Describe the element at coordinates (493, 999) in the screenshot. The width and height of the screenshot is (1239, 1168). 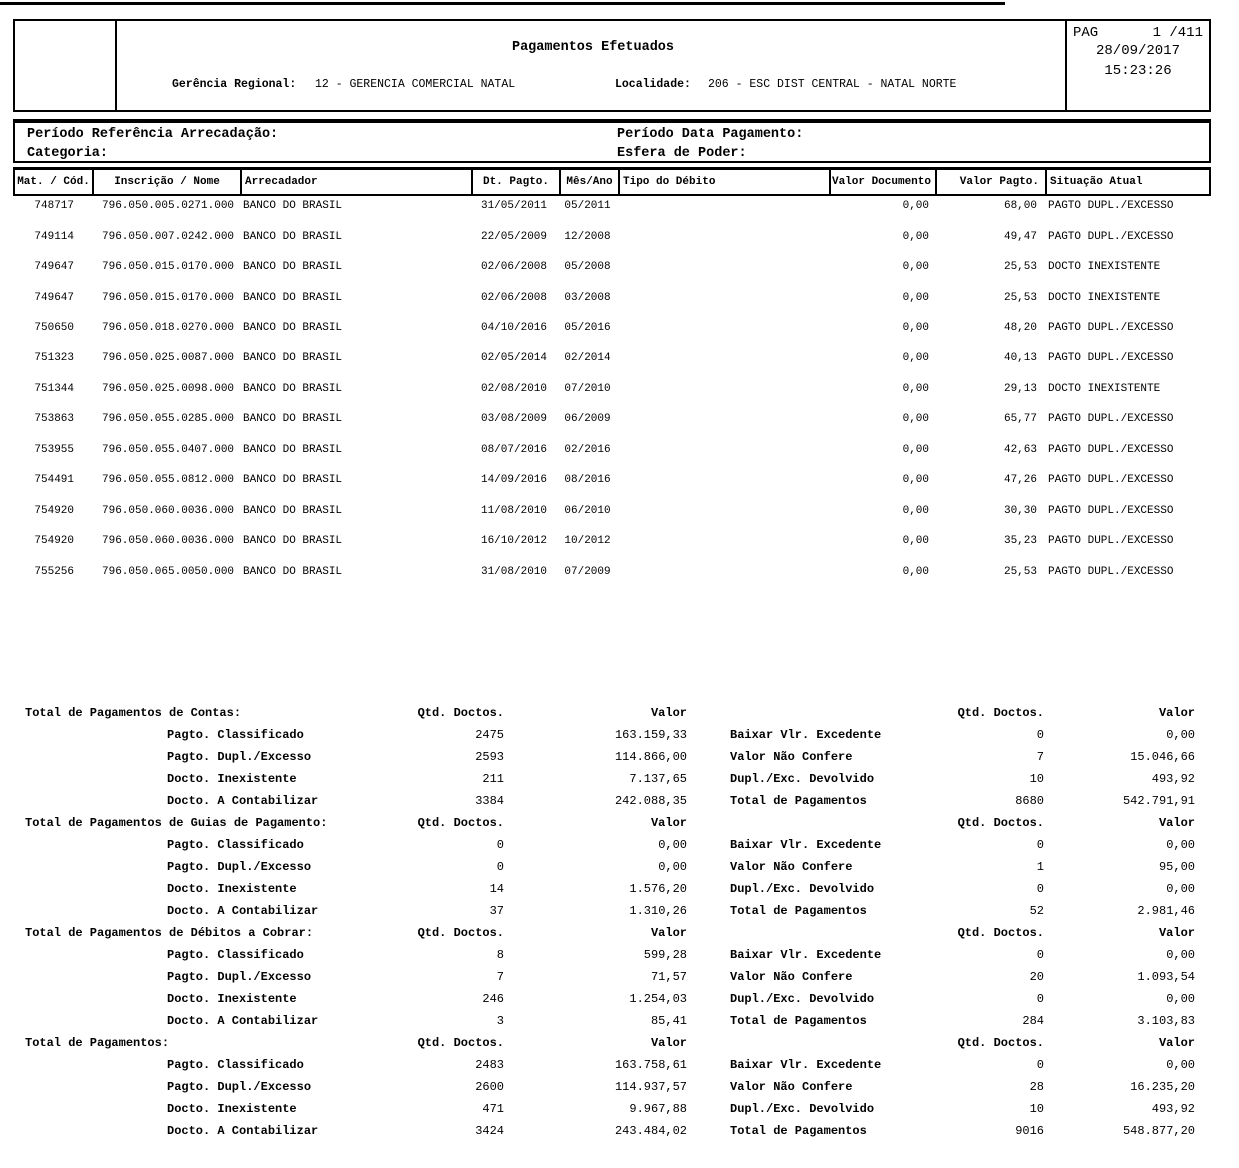
I see `summary-item-qtd: 246` at that location.